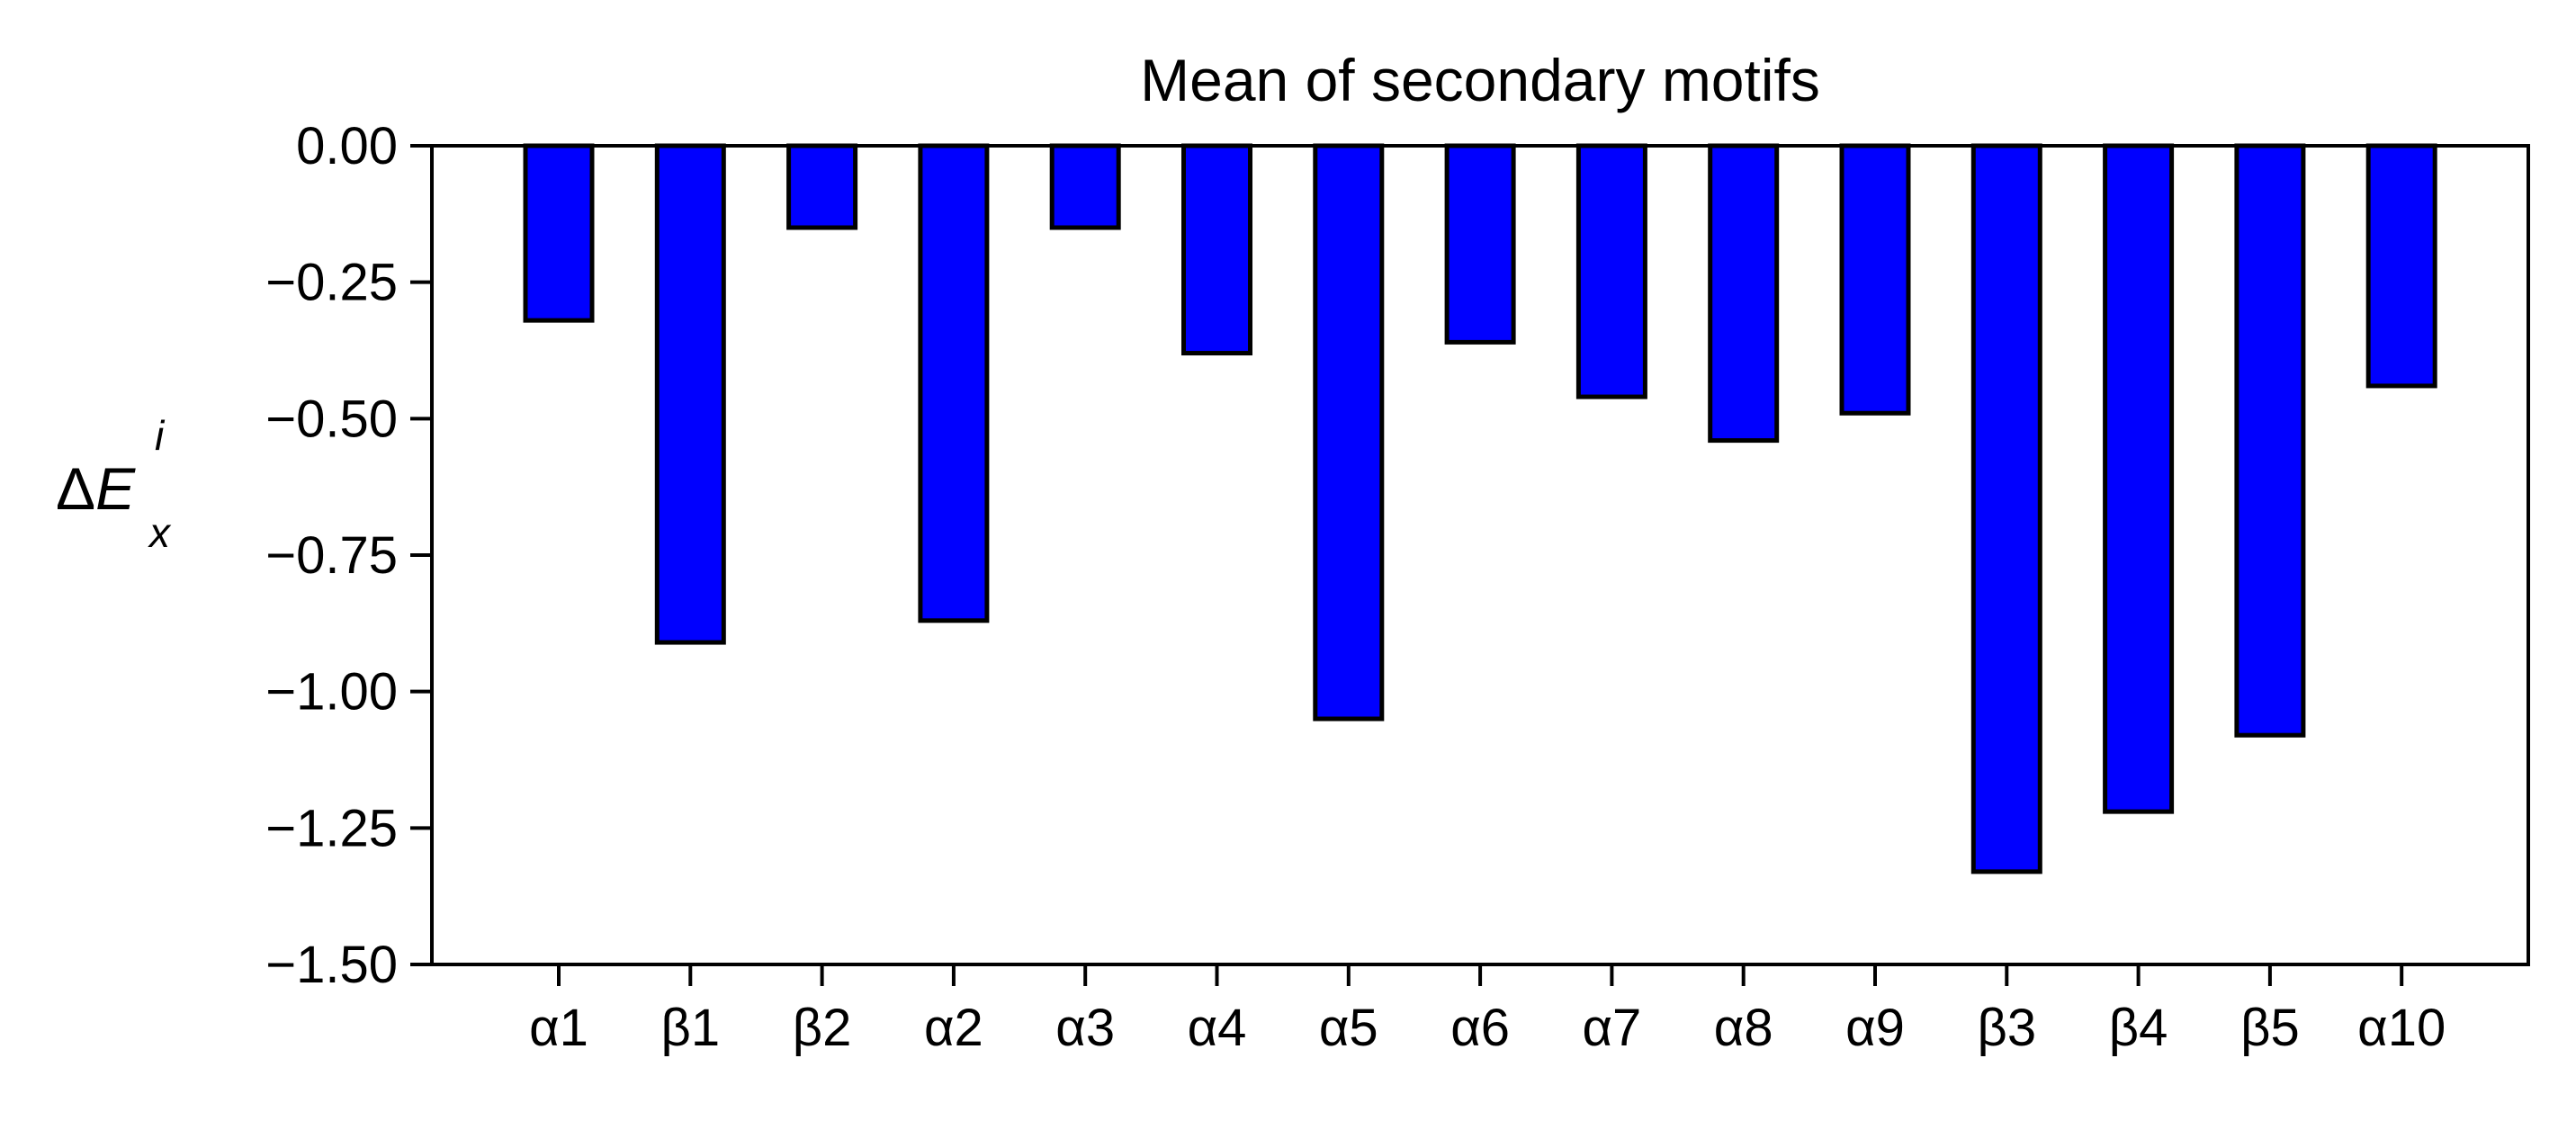 The image size is (2576, 1130). I want to click on y-tick-label: 0.00, so click(347, 146).